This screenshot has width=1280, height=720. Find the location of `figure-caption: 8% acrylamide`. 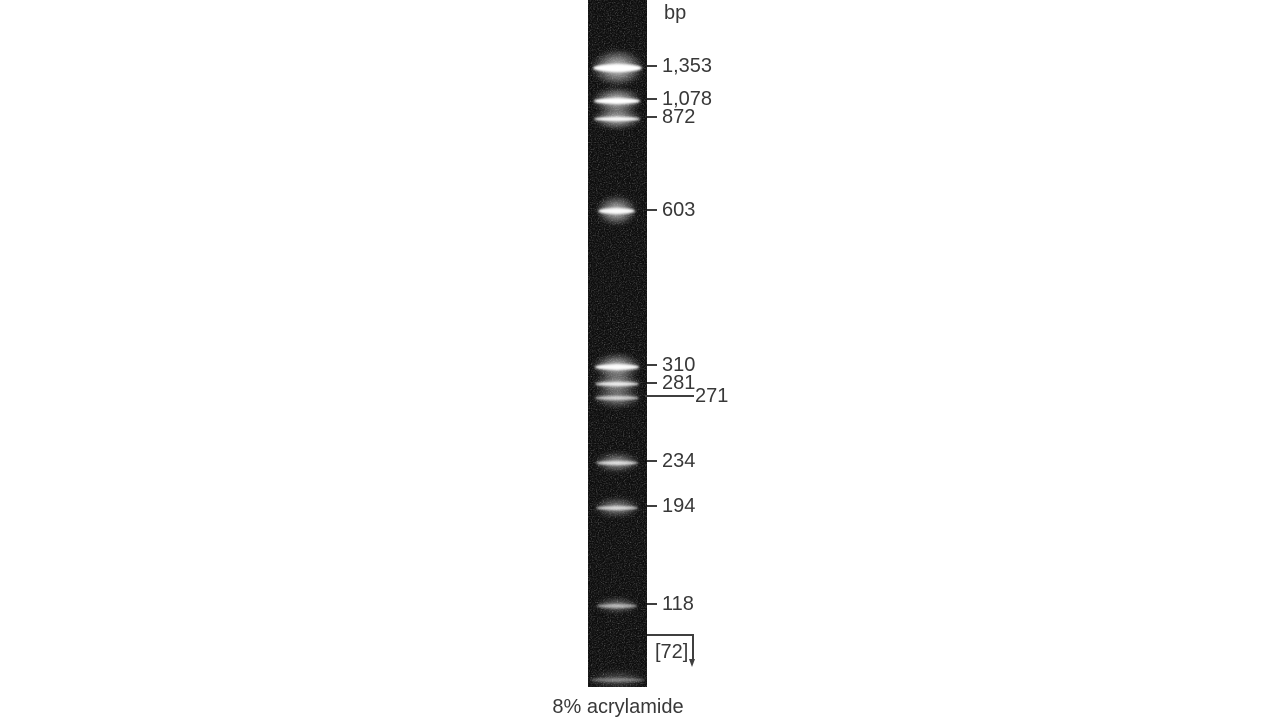

figure-caption: 8% acrylamide is located at coordinates (618, 707).